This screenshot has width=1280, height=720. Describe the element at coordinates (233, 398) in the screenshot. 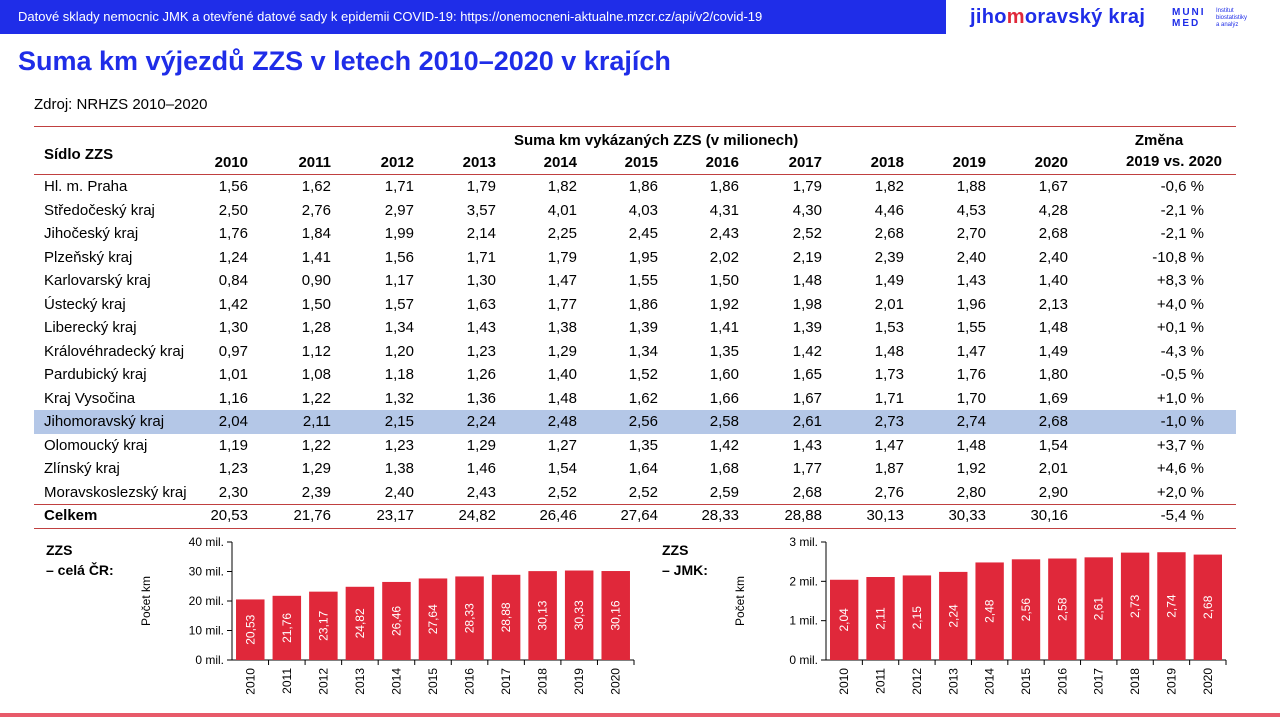

I see `row-value: 1,16` at that location.